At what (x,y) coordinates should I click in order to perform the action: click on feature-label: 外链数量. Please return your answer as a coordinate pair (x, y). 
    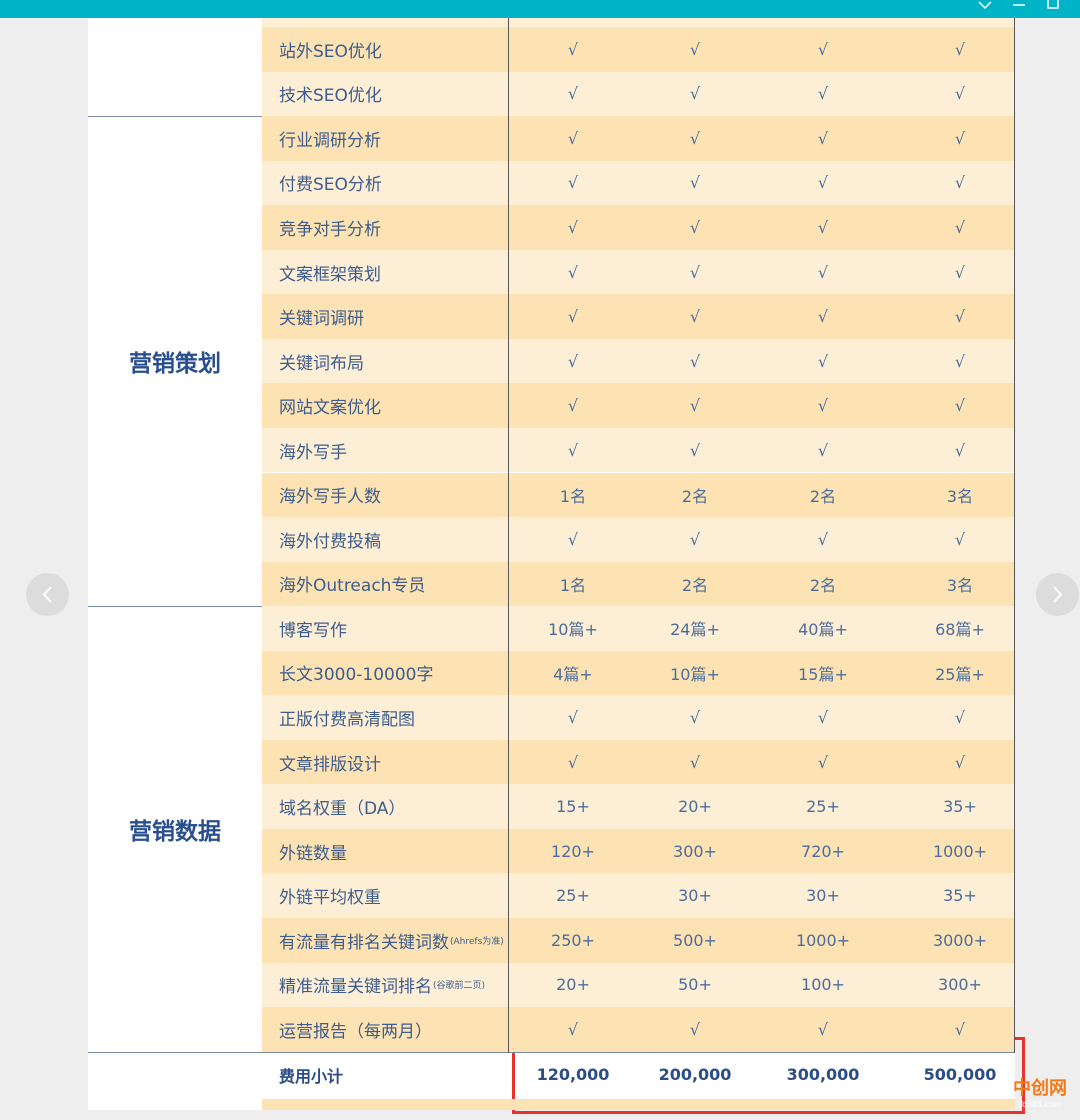
    Looking at the image, I should click on (313, 853).